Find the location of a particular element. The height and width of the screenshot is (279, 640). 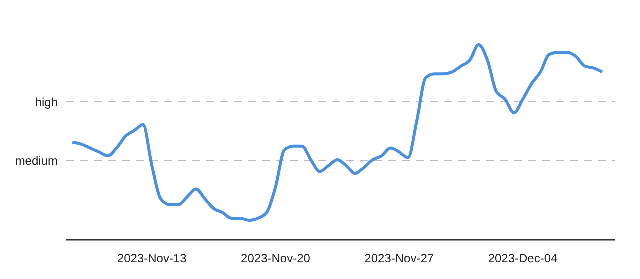

ref-line-label: medium is located at coordinates (36, 161).